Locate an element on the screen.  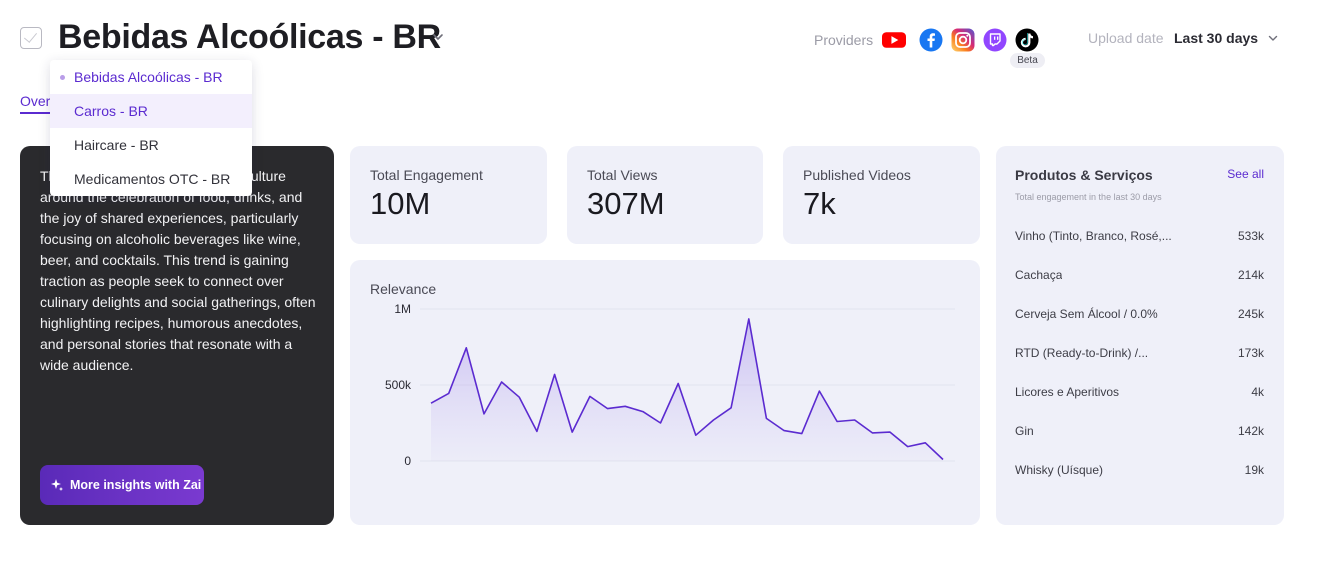
beta-badge: Beta is located at coordinates (1027, 60).